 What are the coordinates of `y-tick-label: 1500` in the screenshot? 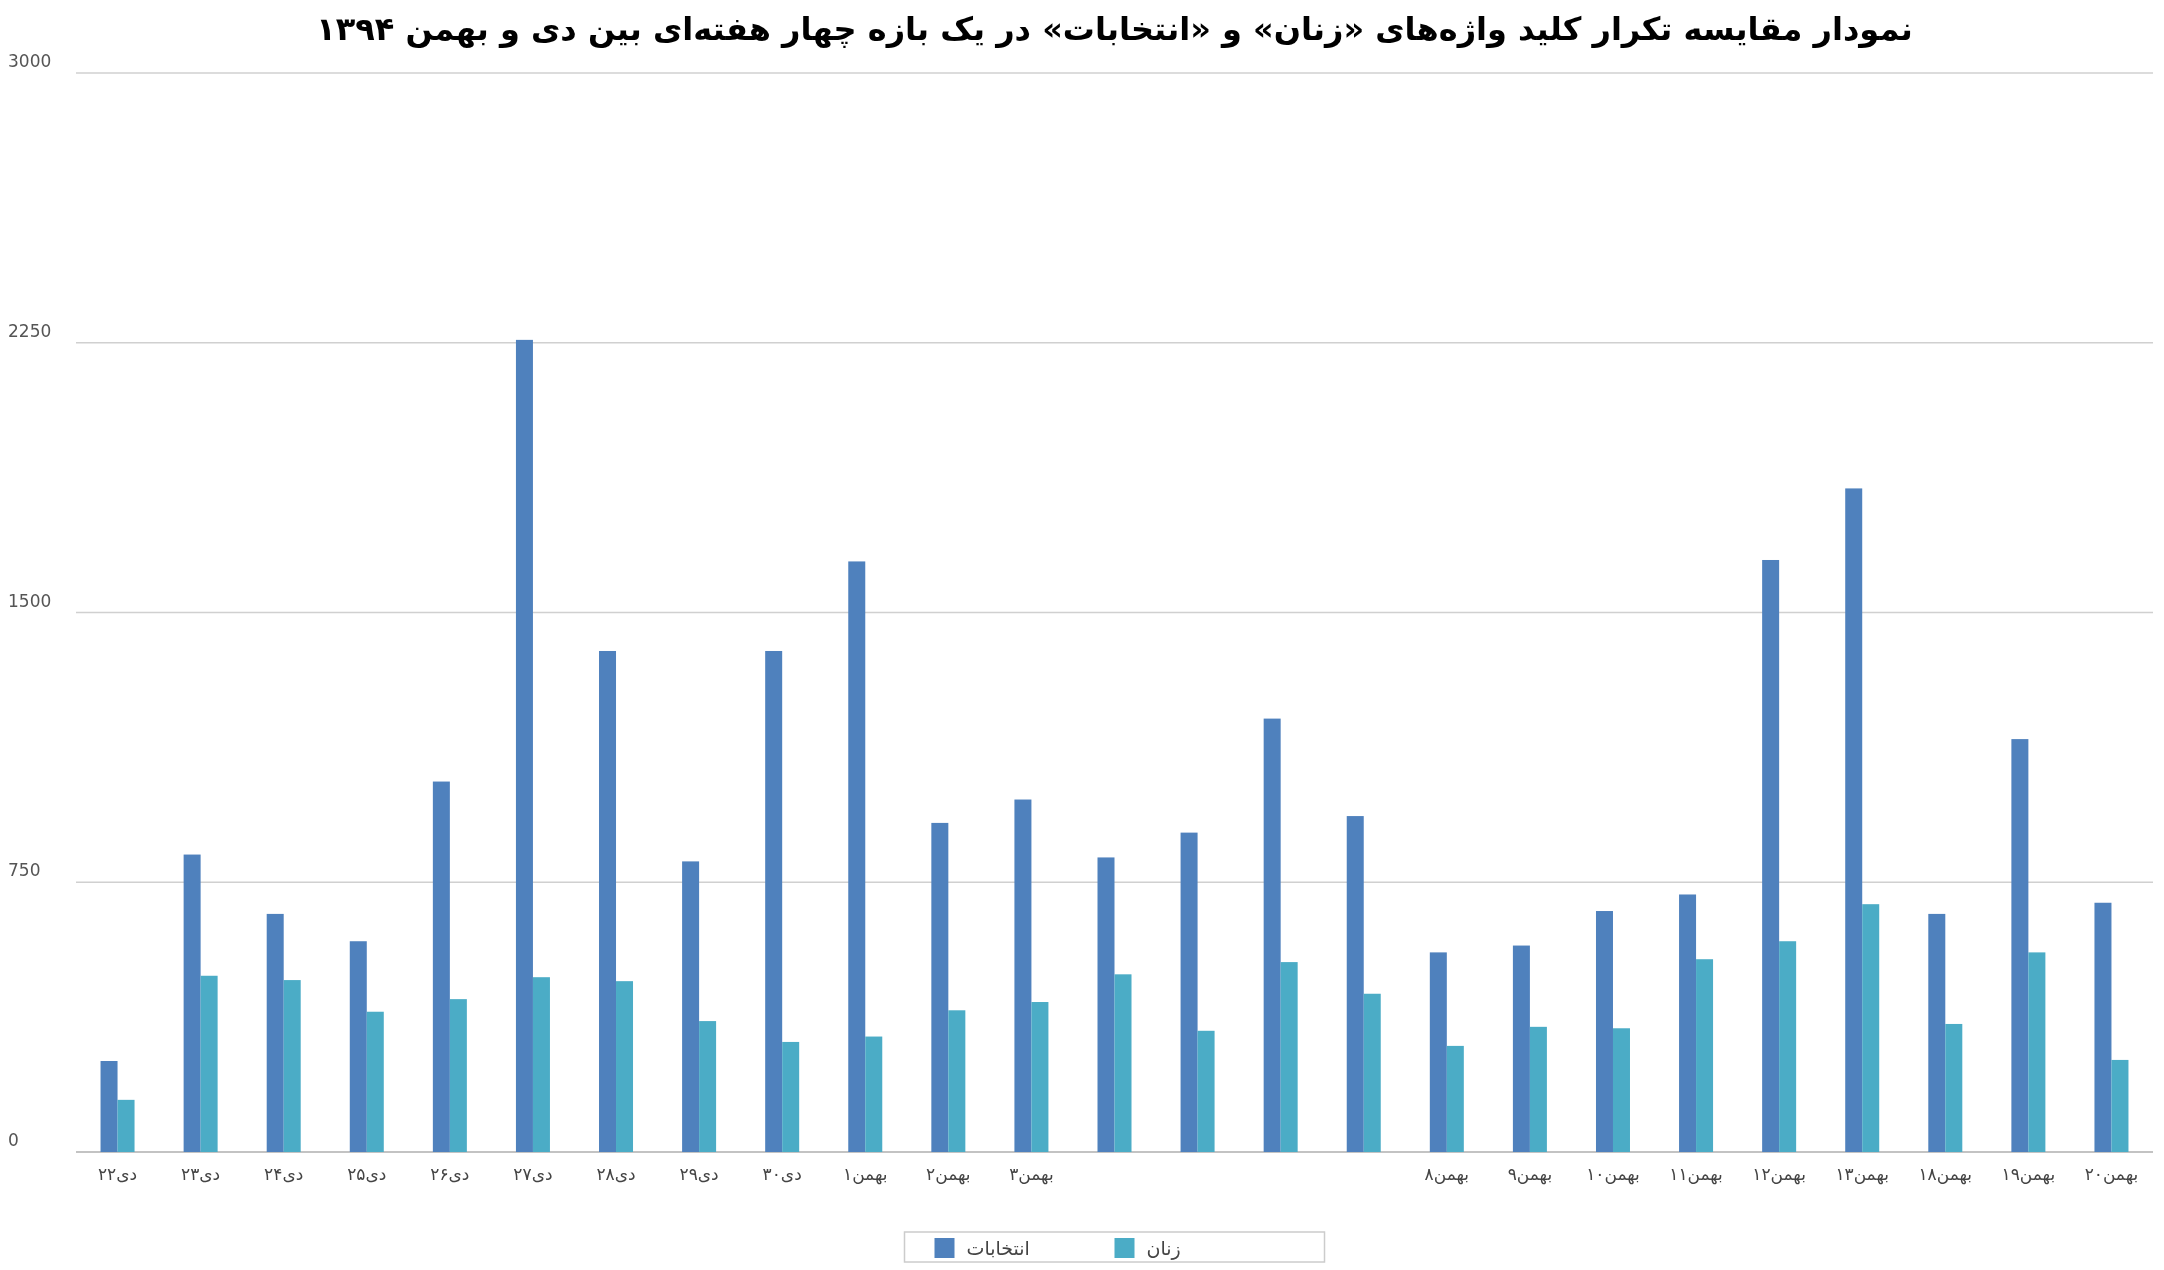 It's located at (30, 600).